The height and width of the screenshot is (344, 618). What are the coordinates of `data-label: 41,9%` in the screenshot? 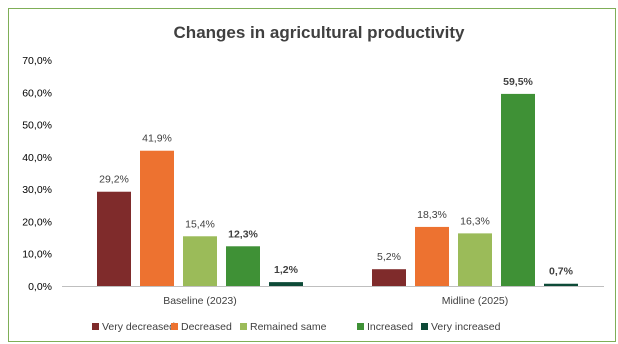 It's located at (157, 139).